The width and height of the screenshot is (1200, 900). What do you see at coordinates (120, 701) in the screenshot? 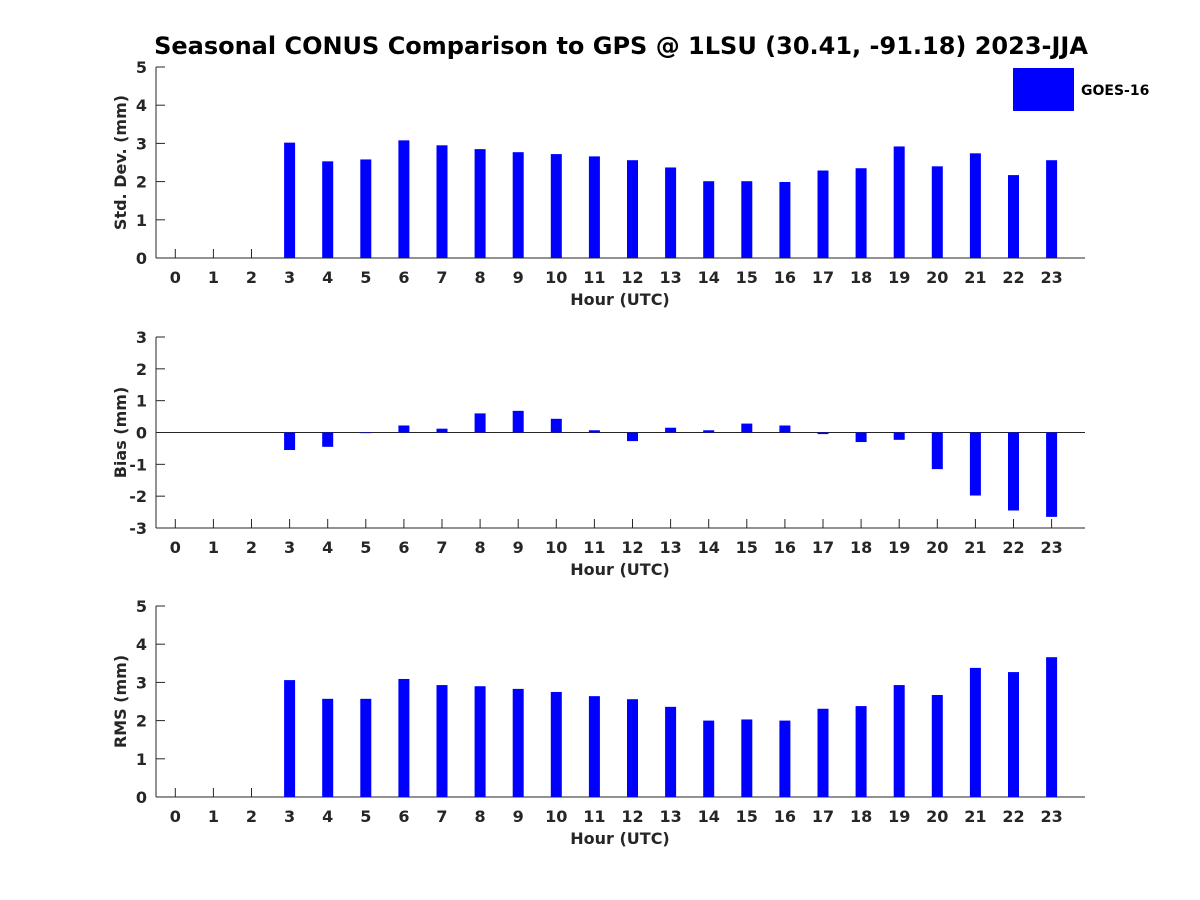
I see `y-axis-label: RMS (mm)` at bounding box center [120, 701].